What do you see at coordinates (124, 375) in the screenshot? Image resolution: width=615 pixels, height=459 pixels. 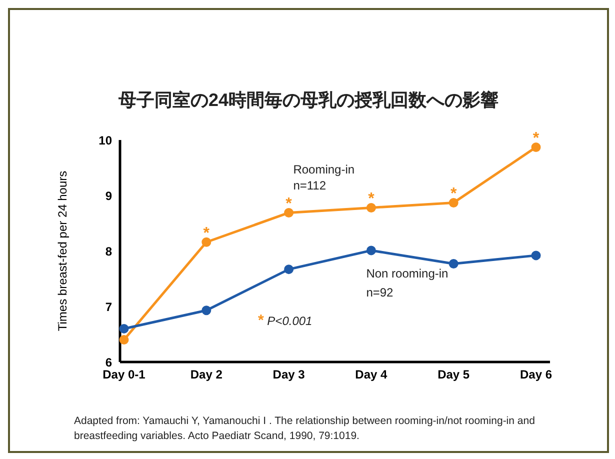 I see `x-tick-label: Day 0-1` at bounding box center [124, 375].